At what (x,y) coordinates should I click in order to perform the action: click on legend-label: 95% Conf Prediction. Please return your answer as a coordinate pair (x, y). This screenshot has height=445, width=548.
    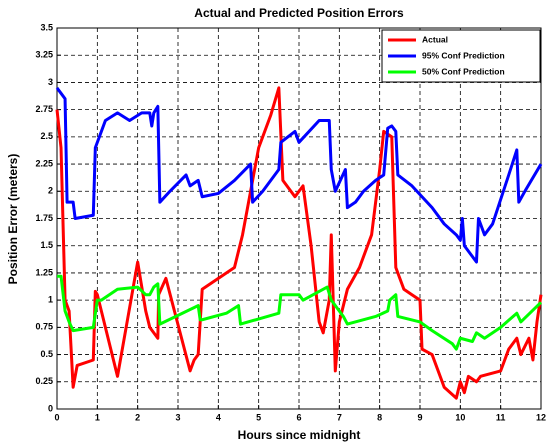
    Looking at the image, I should click on (463, 55).